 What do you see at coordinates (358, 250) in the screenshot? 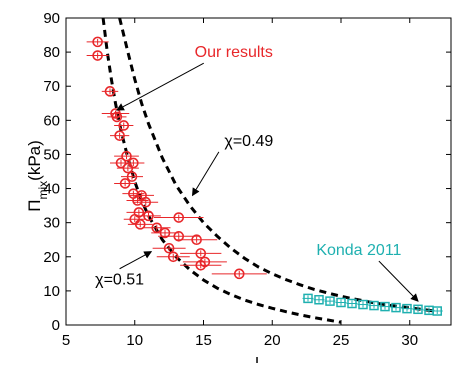
I see `konda-label: Konda 2011` at bounding box center [358, 250].